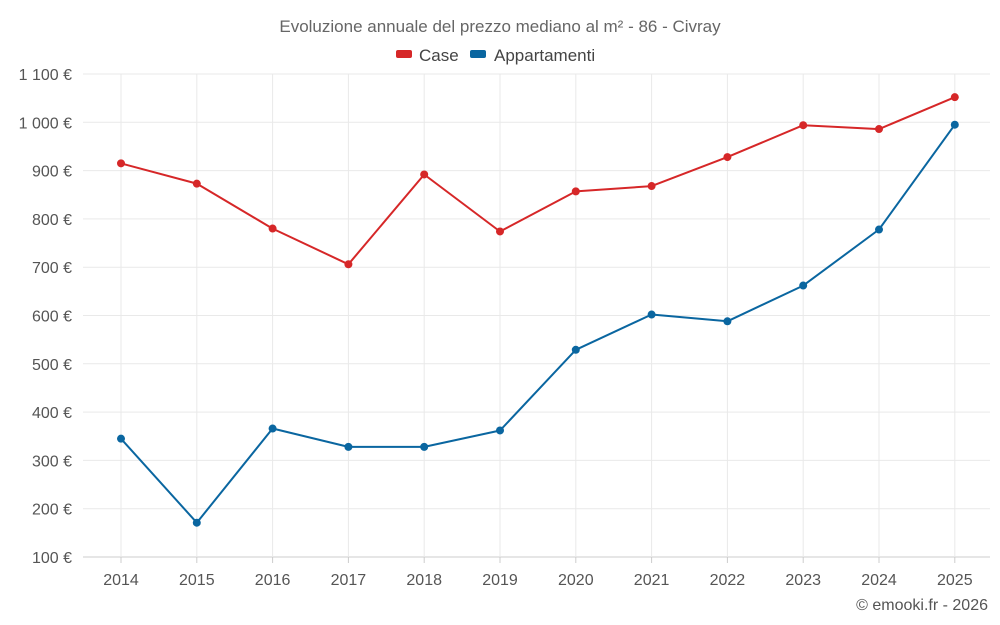  I want to click on data-point-case: Case 2024: 986 €, so click(879, 129).